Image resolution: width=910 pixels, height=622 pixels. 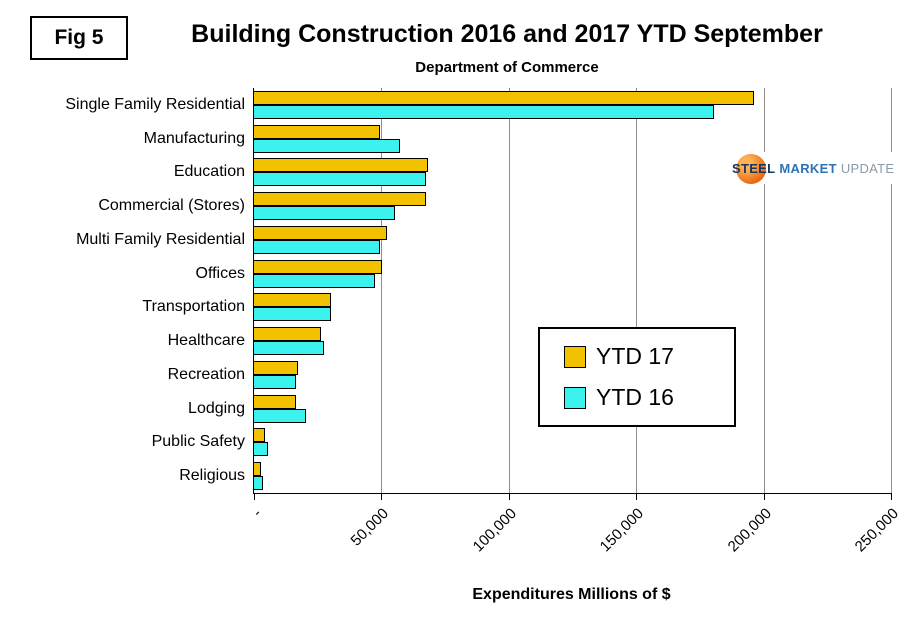 I want to click on category-row: Healthcare, so click(x=445, y=341).